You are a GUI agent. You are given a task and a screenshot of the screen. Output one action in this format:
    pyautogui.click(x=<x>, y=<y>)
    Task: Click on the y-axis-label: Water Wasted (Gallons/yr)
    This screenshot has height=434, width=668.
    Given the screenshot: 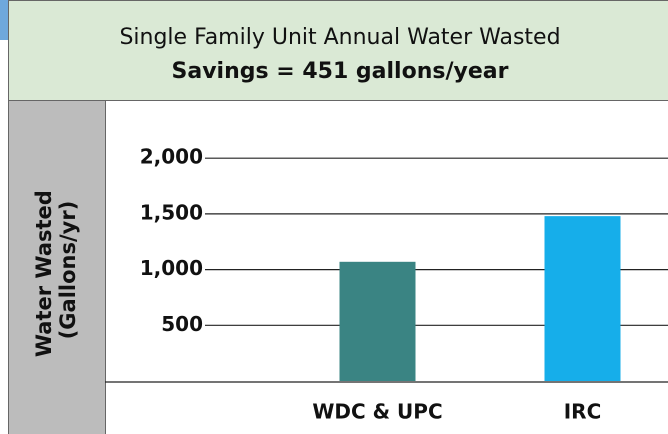 What is the action you would take?
    pyautogui.click(x=56, y=270)
    